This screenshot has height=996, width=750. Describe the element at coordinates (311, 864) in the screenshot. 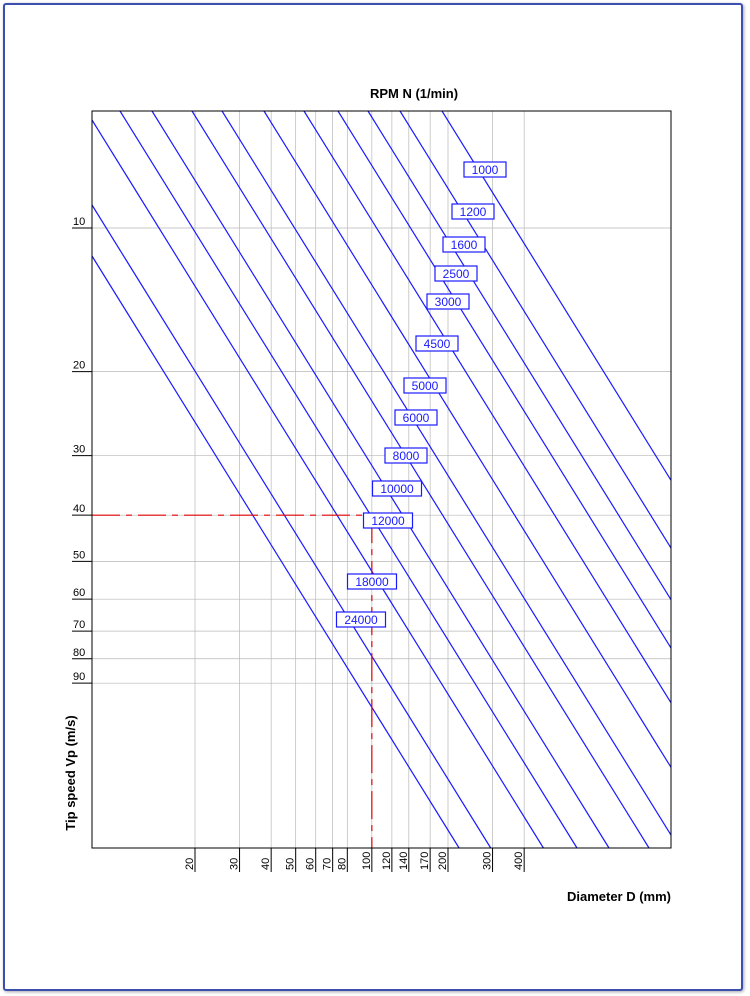

I see `x-tick-label-60: 60` at that location.